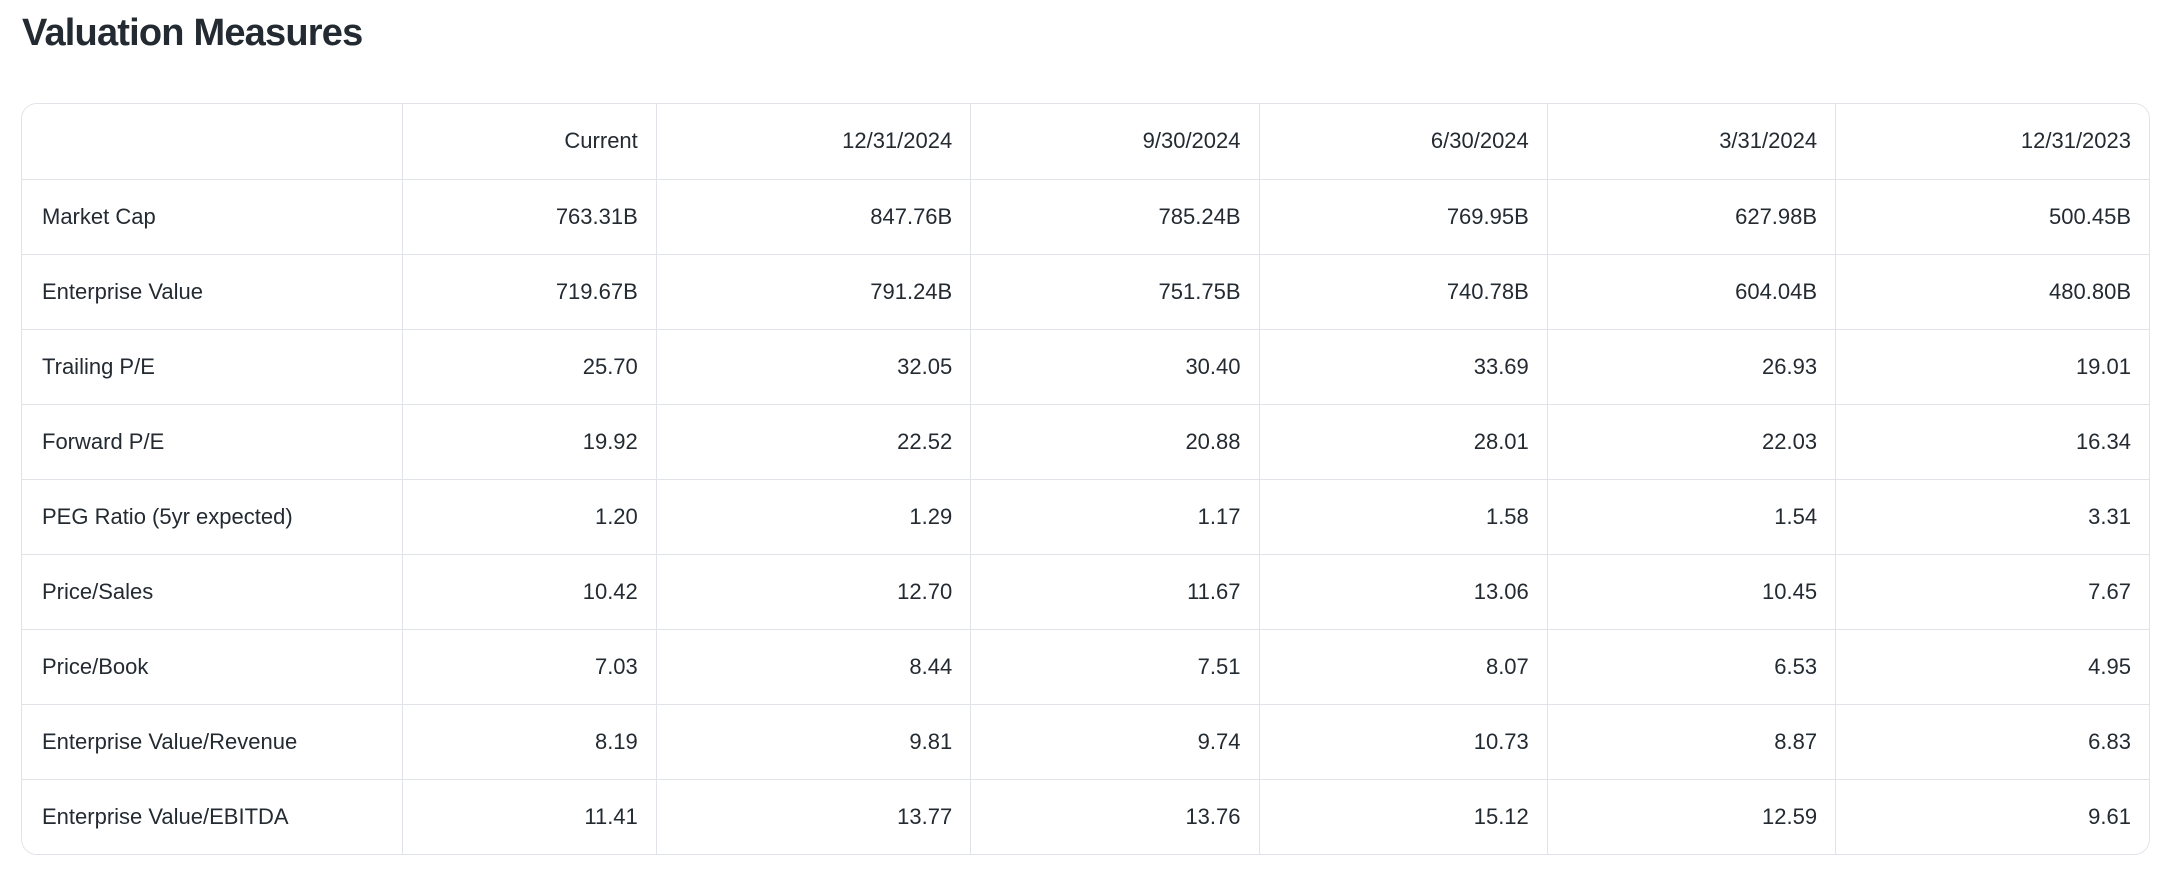 This screenshot has height=876, width=2170. What do you see at coordinates (1114, 816) in the screenshot?
I see `cell-value: 13.76` at bounding box center [1114, 816].